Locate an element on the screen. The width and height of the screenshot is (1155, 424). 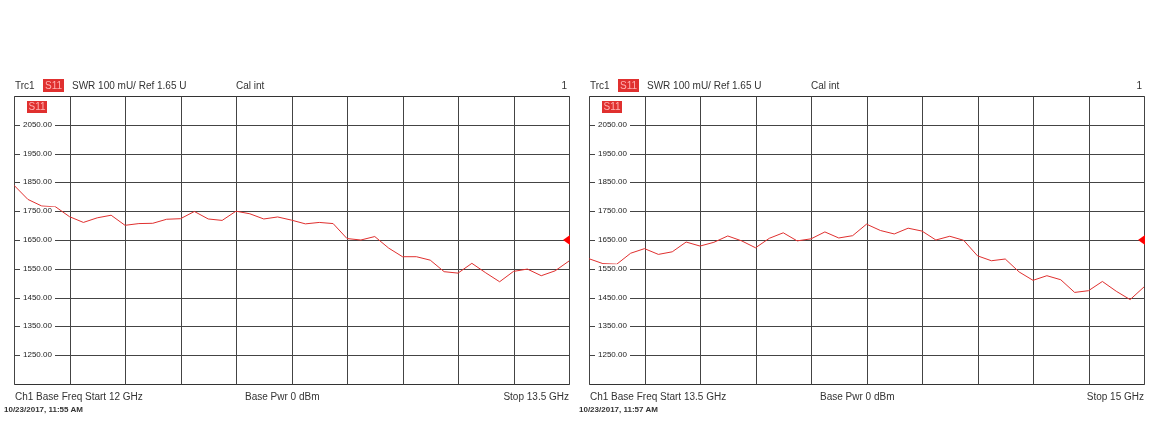
text: Ch1 Base Freq Start 12 GHz is located at coordinates (79, 396).